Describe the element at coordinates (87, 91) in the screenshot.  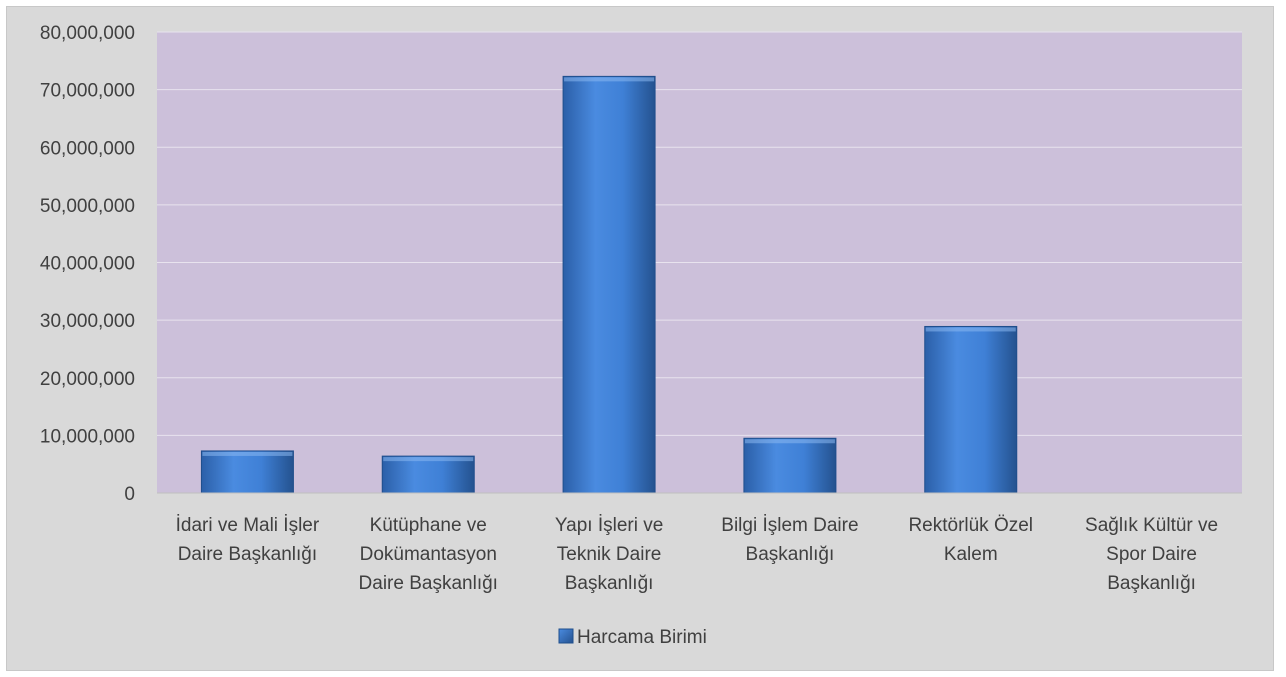
I see `y-tick-label: 70,000,000` at that location.